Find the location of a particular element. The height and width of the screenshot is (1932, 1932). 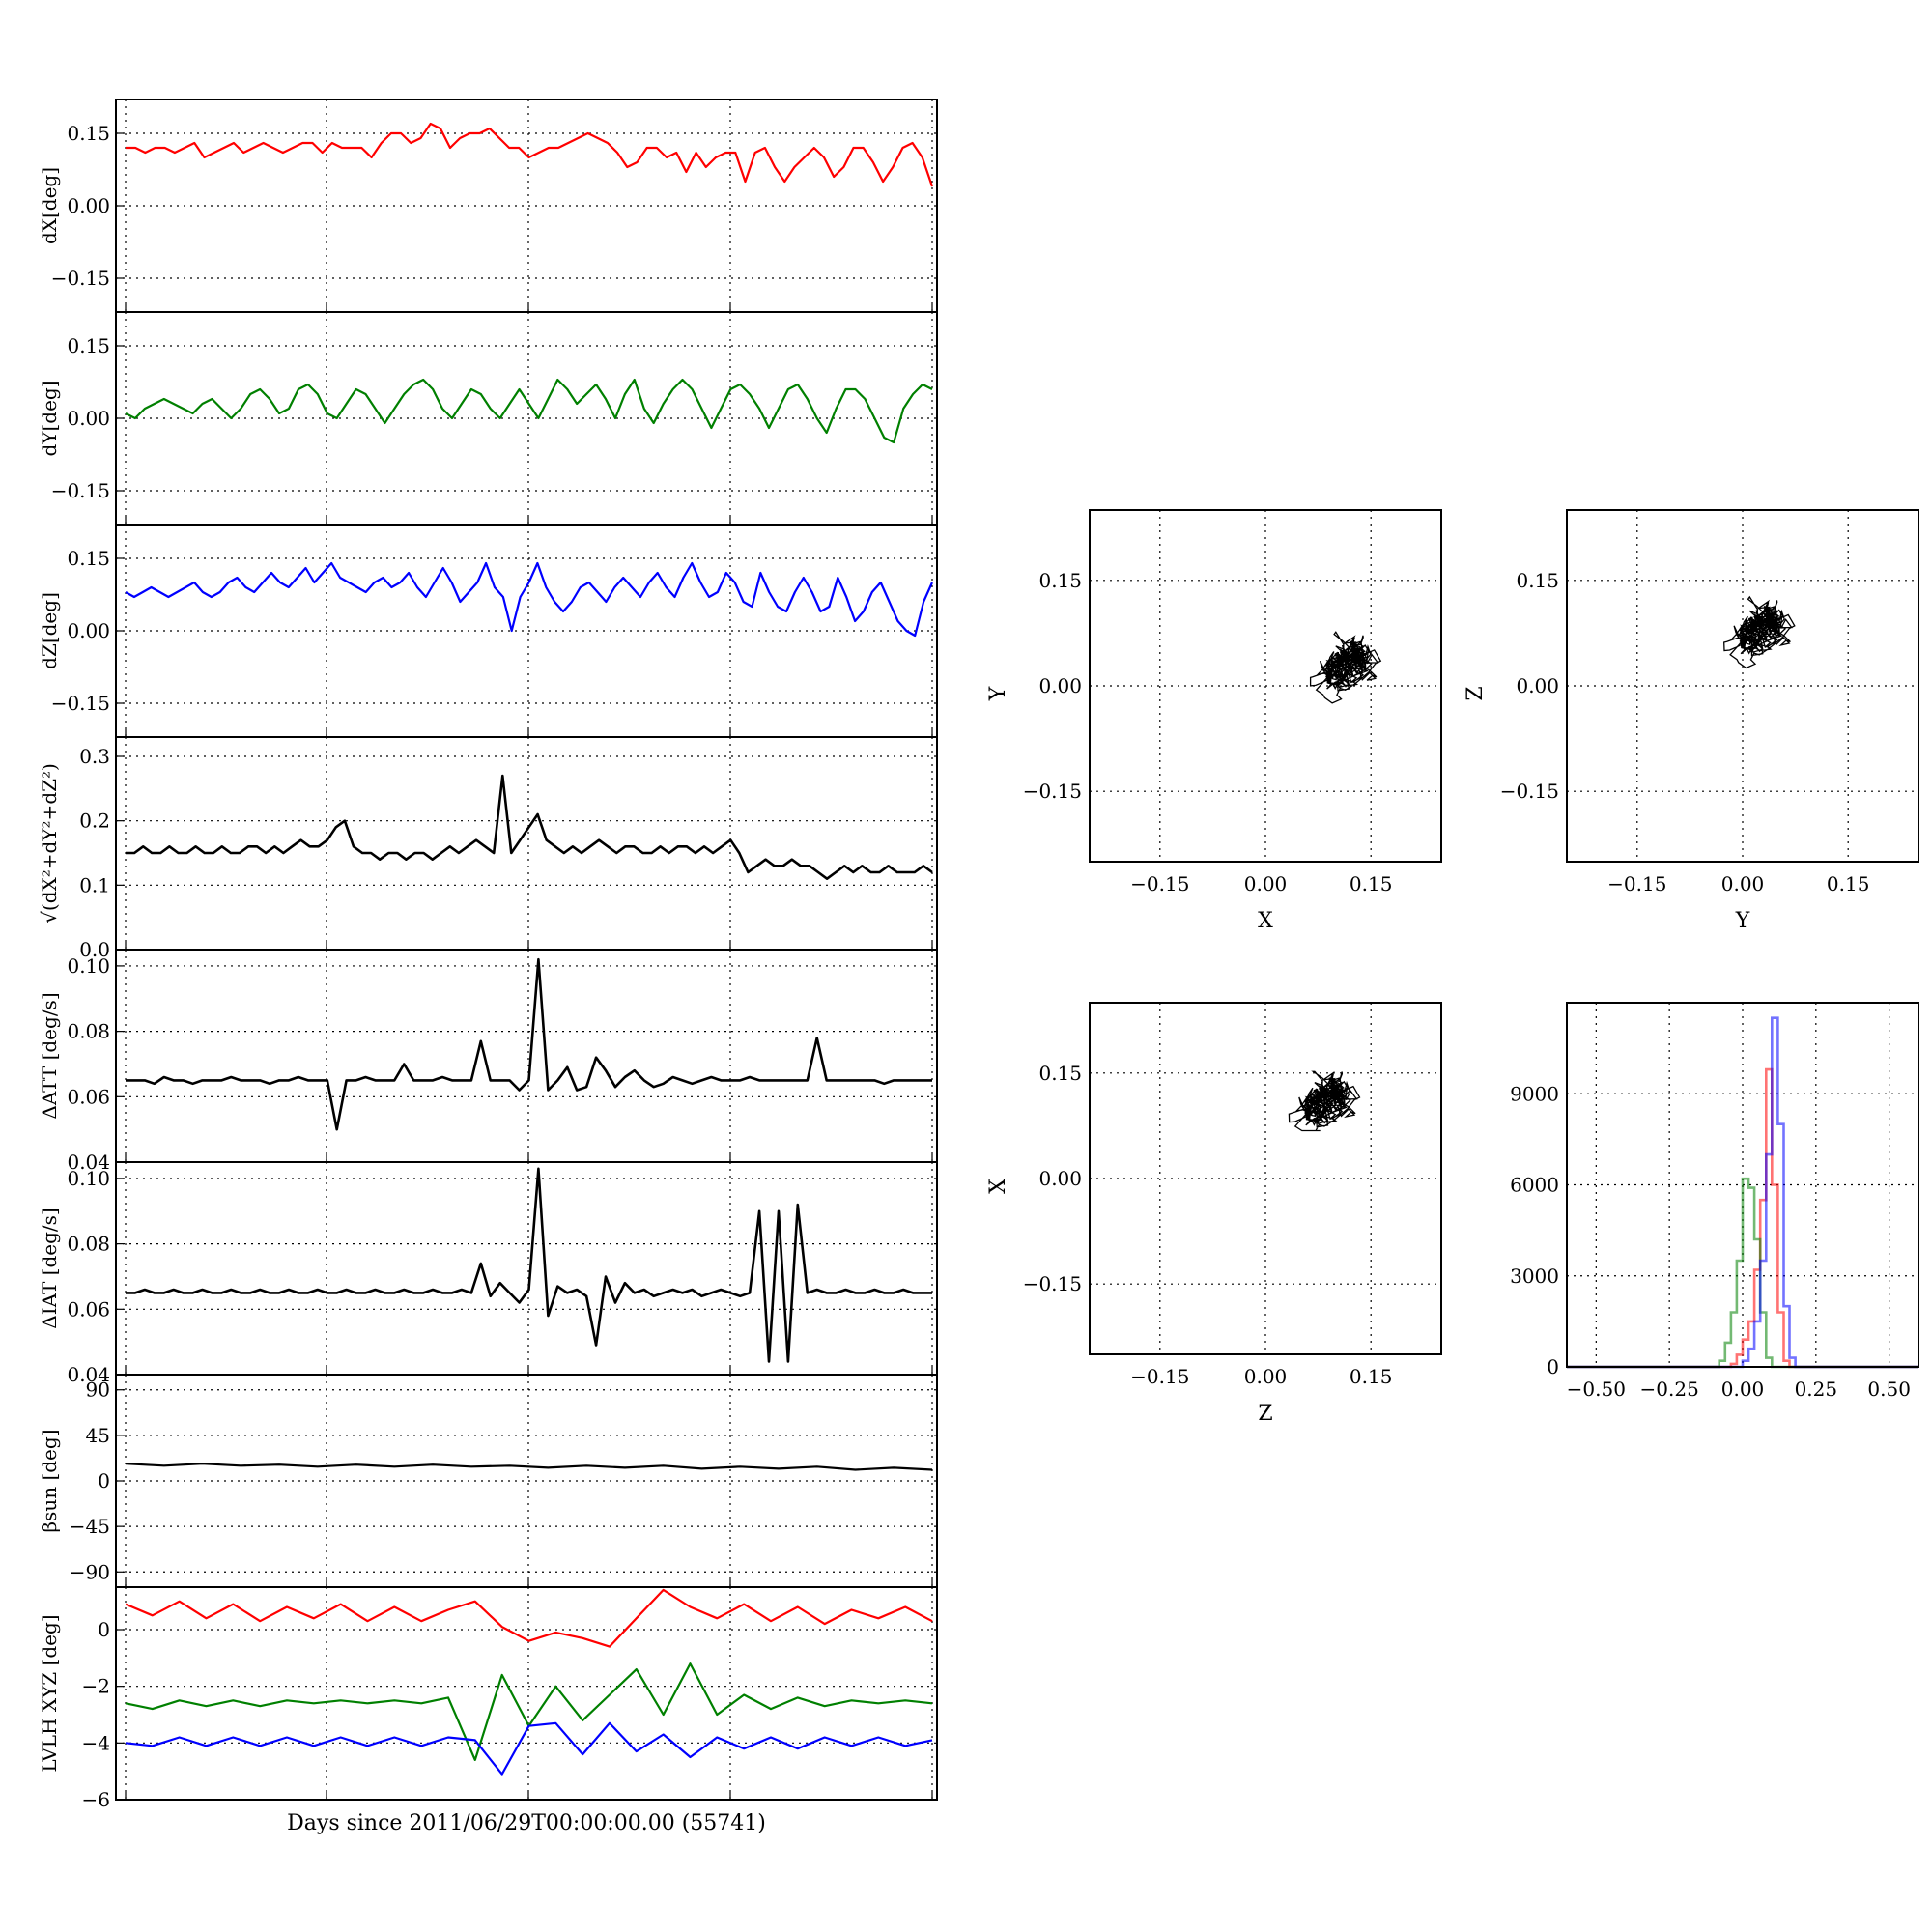

panel-beta: −90 −45 0 45 90 βsun [deg] is located at coordinates (488, 1481).